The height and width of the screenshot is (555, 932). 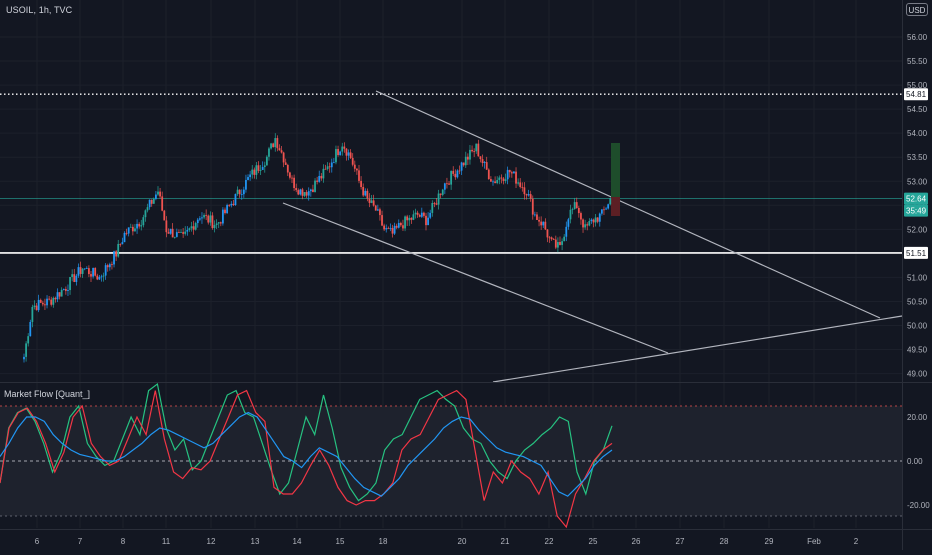 I want to click on time-tick-label: 6, so click(x=37, y=541).